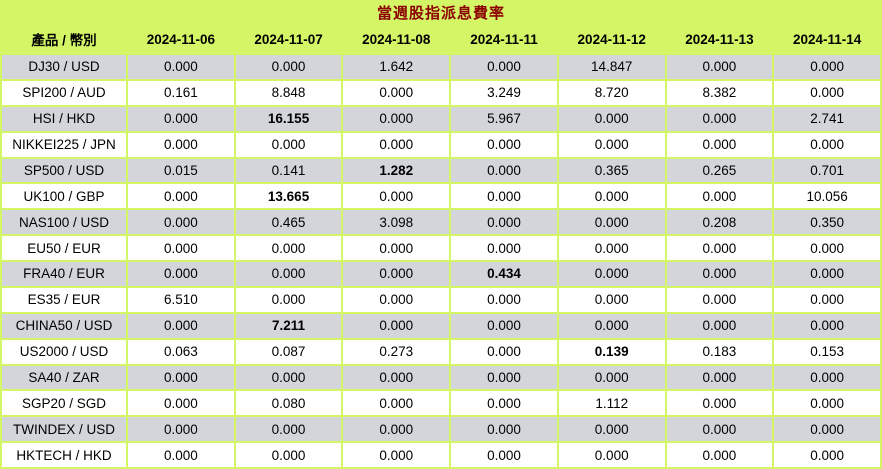 The width and height of the screenshot is (882, 469). What do you see at coordinates (827, 196) in the screenshot?
I see `value-cell: 10.056` at bounding box center [827, 196].